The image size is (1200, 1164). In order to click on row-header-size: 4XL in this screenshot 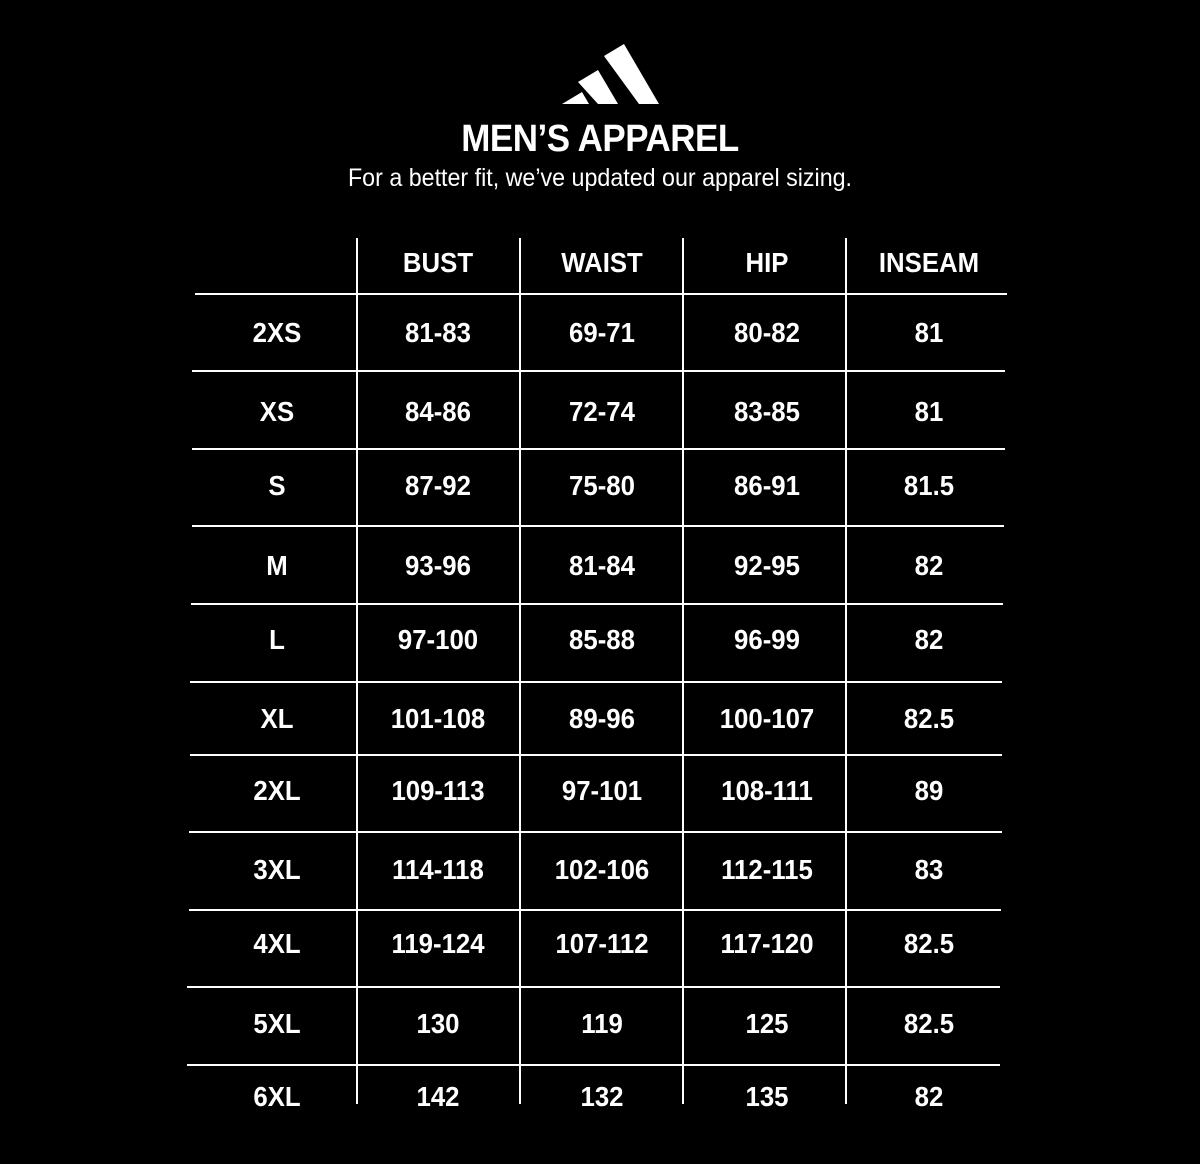, I will do `click(277, 943)`.